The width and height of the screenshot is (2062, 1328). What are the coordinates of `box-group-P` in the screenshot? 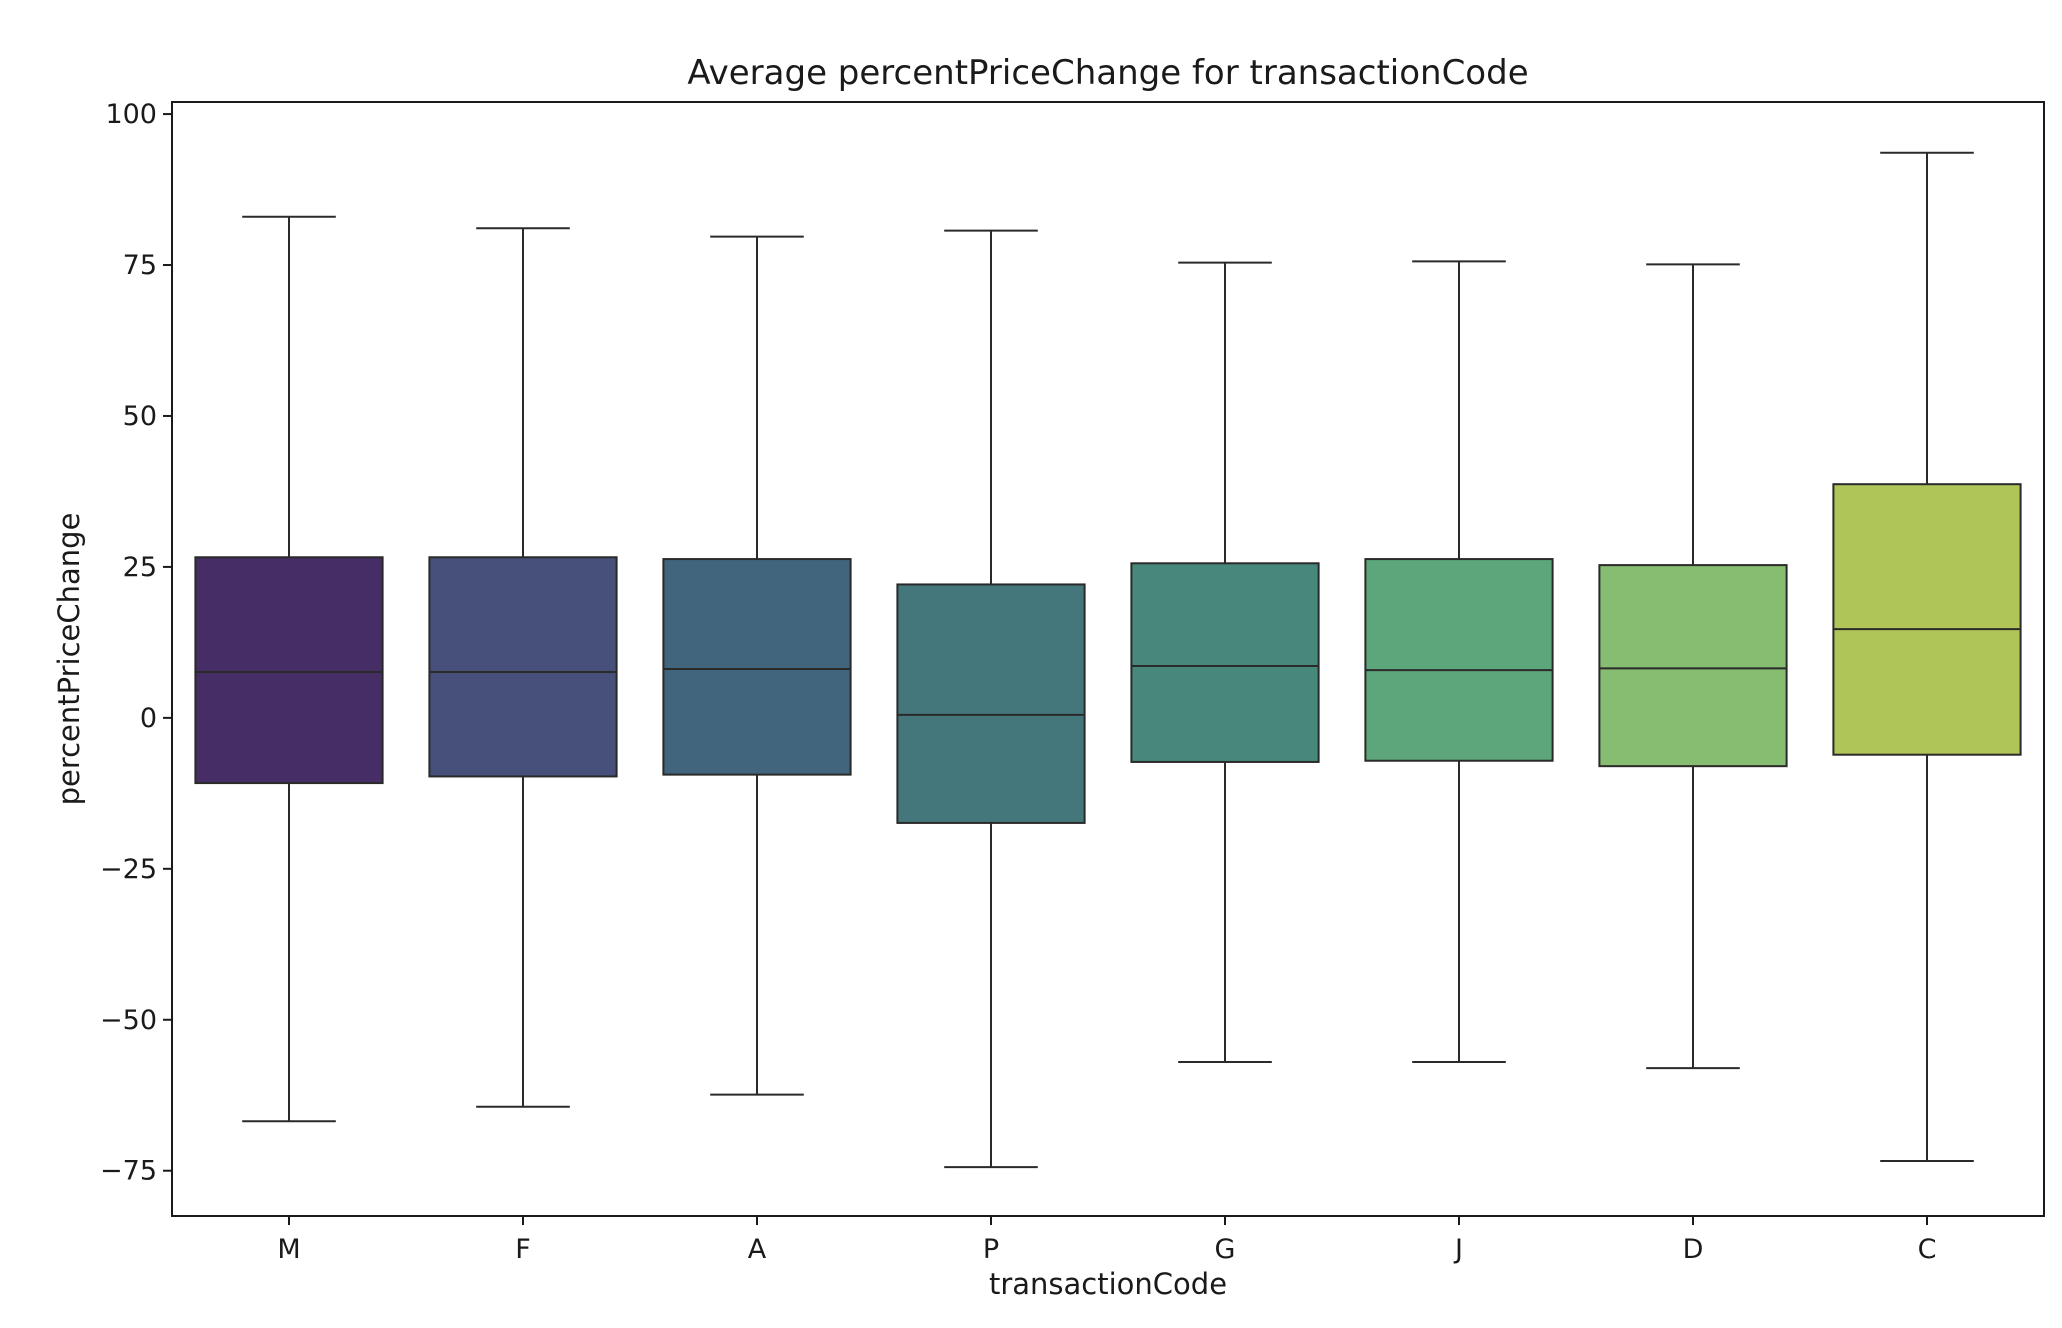 It's located at (991, 699).